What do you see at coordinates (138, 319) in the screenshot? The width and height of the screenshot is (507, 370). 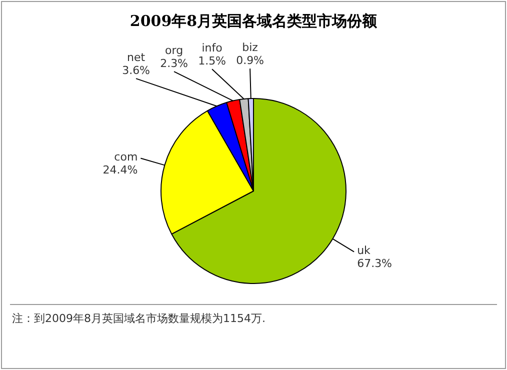 I see `text: 注：到2009年8月英国域名市场数量规模为1154万.` at bounding box center [138, 319].